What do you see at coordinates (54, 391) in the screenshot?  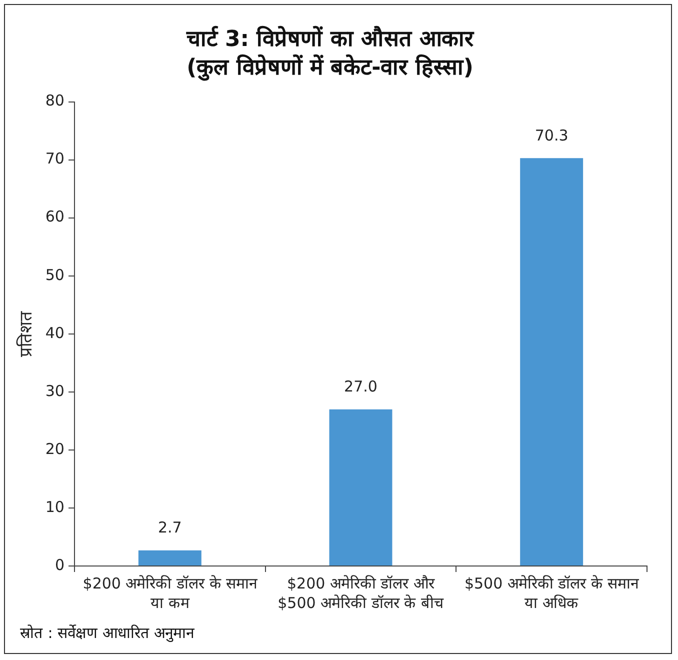 I see `y-tick-label: 30` at bounding box center [54, 391].